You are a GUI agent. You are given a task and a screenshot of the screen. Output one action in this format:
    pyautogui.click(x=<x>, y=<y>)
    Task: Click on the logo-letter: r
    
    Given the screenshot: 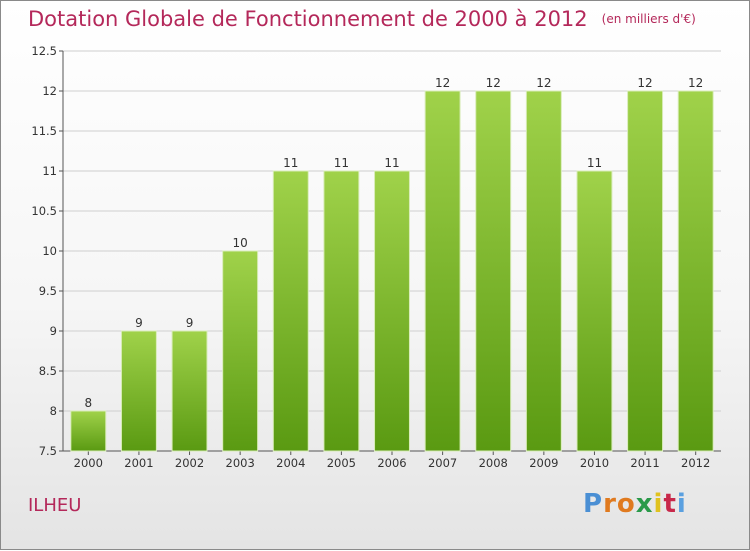 What is the action you would take?
    pyautogui.click(x=610, y=504)
    